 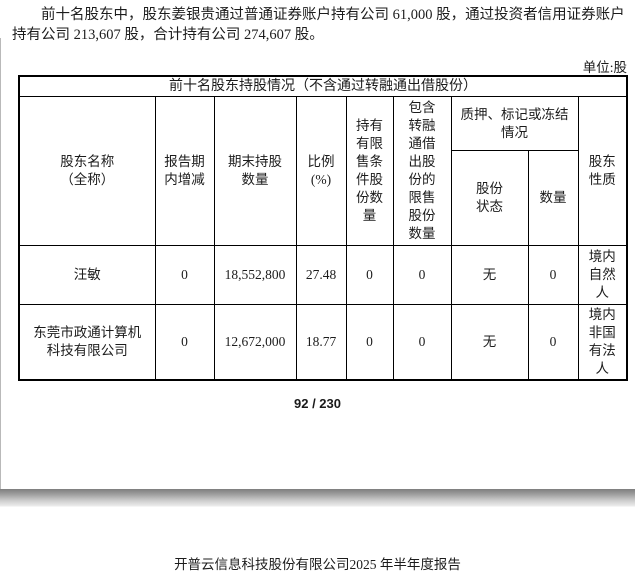 What do you see at coordinates (255, 342) in the screenshot?
I see `cell-shares: 12,672,000` at bounding box center [255, 342].